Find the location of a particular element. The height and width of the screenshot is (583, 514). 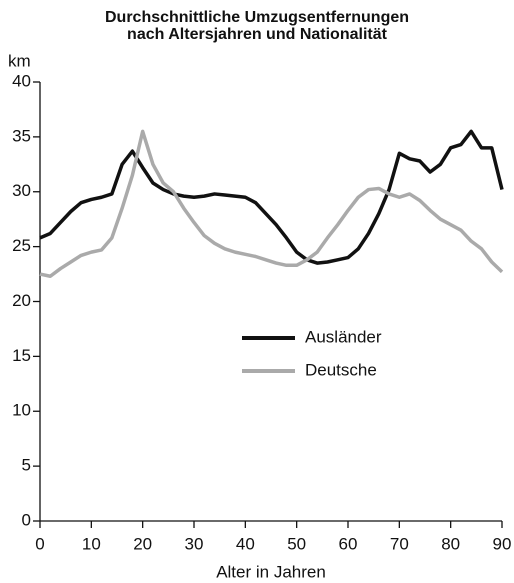

x-tick-label: 70 is located at coordinates (399, 543).